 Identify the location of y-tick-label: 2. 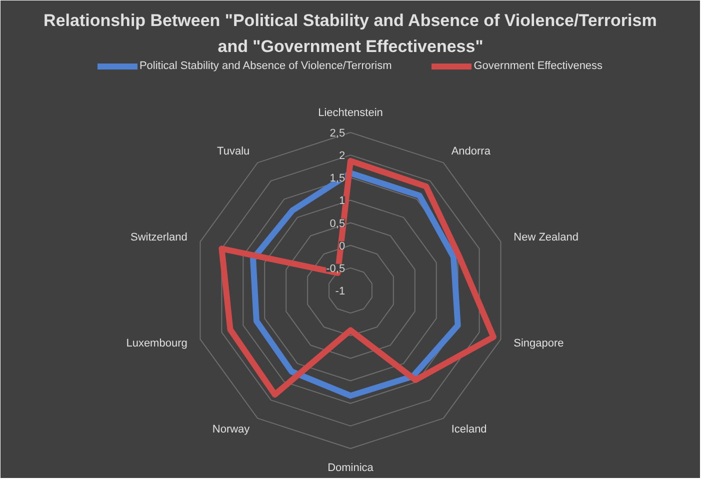
(342, 156).